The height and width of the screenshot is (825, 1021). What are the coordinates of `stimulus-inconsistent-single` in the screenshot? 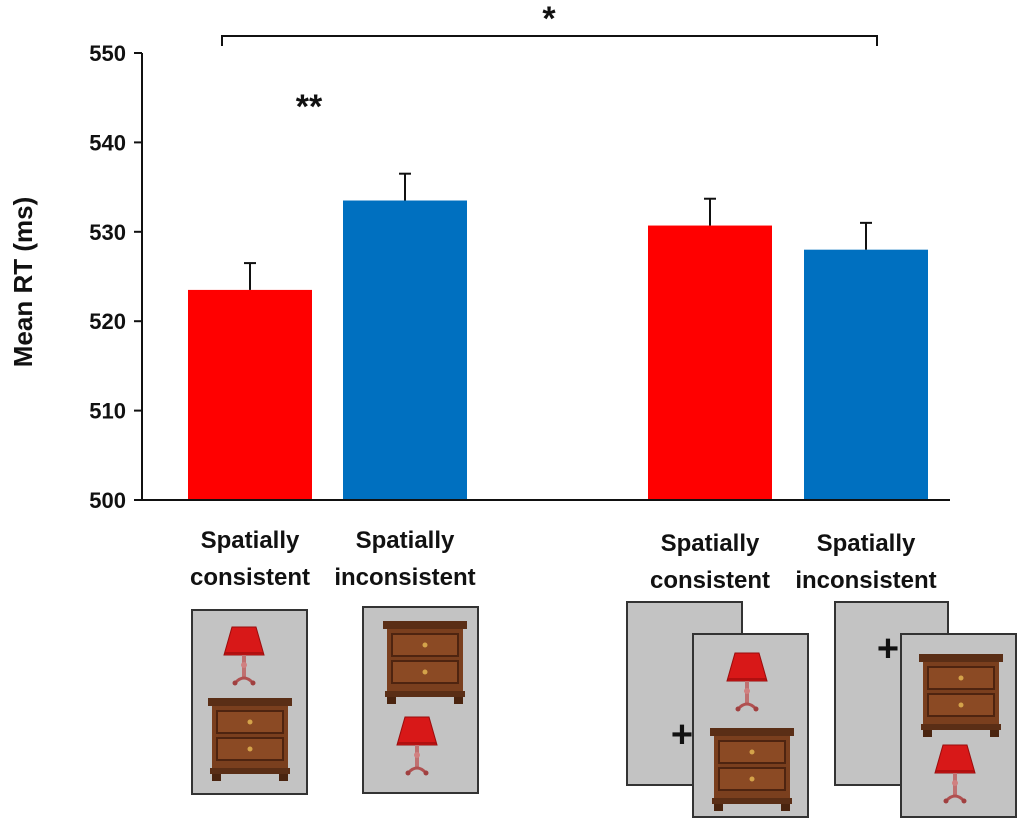 It's located at (420, 700).